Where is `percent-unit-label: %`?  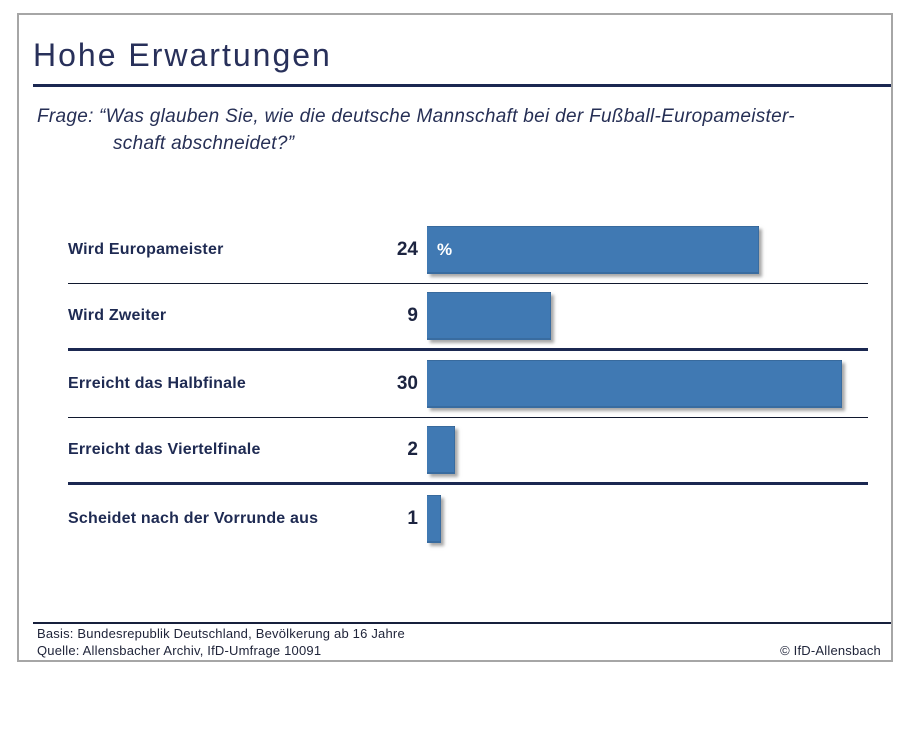
percent-unit-label: % is located at coordinates (445, 249).